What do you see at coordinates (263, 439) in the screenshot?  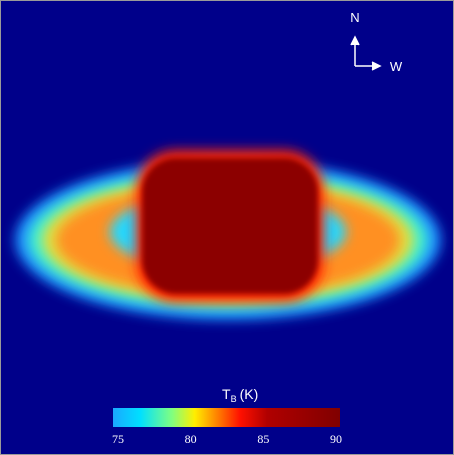 I see `colorbar-tick-label: 85` at bounding box center [263, 439].